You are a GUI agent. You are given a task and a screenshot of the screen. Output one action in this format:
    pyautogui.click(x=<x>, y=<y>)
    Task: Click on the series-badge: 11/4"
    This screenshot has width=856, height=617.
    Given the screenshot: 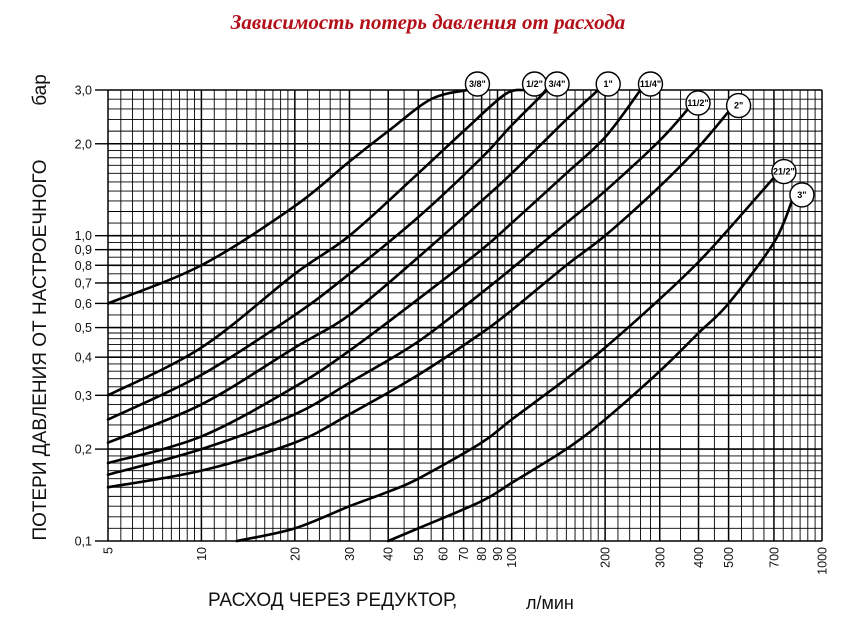 What is the action you would take?
    pyautogui.click(x=650, y=84)
    